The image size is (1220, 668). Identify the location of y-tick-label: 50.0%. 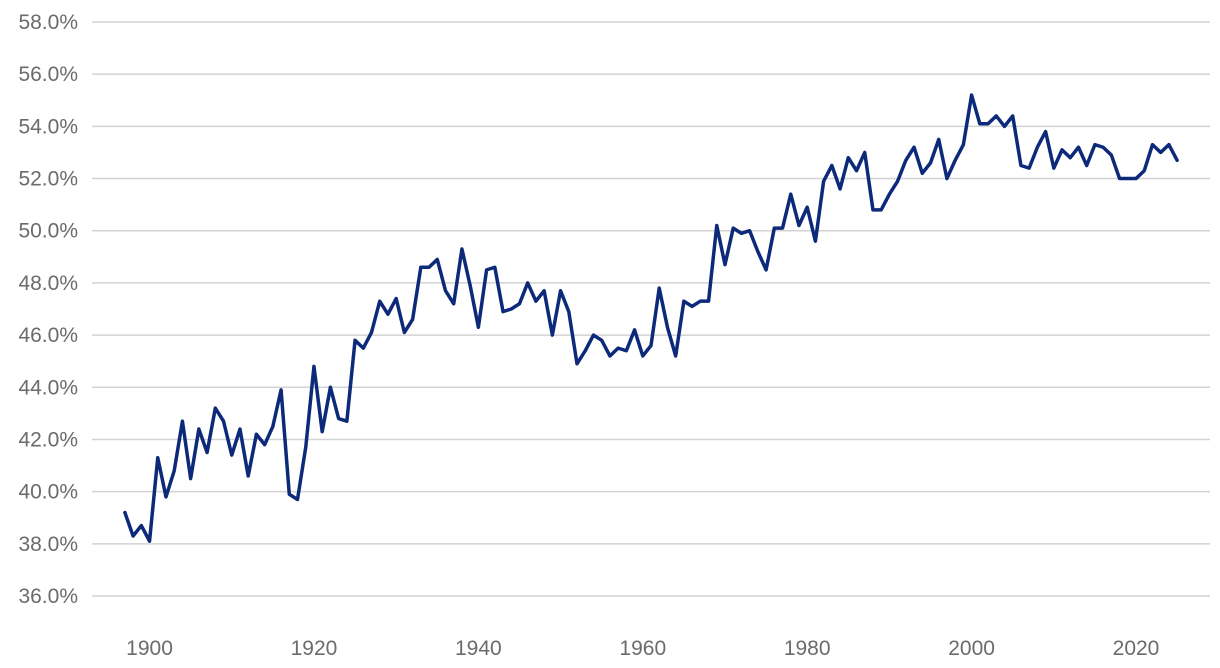
(48, 231).